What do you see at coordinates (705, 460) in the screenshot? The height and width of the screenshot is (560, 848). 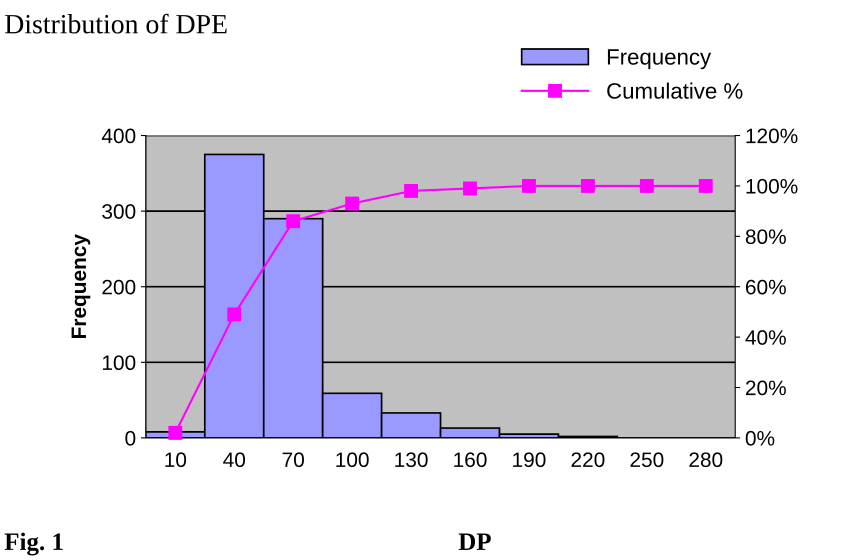 I see `x-tick-label: 280` at bounding box center [705, 460].